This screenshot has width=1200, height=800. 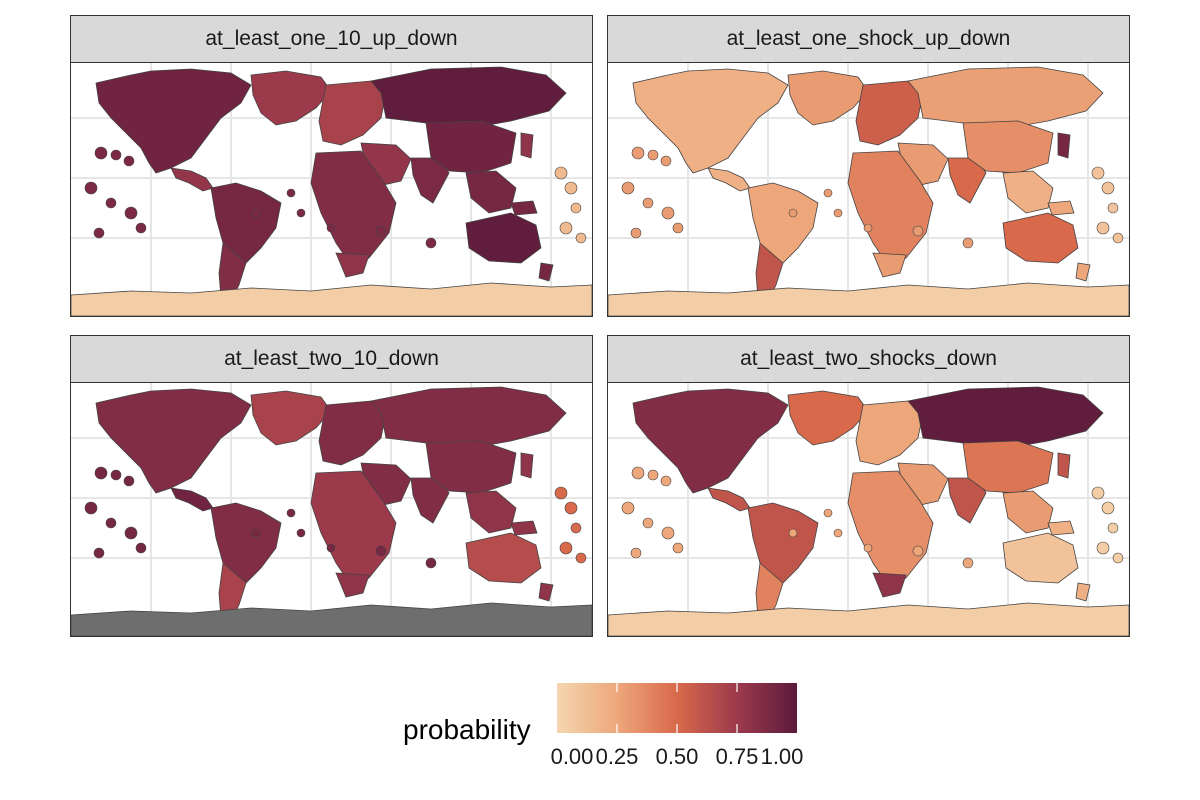 What do you see at coordinates (868, 39) in the screenshot?
I see `facet-strip-title: at_least_one_shock_up_down` at bounding box center [868, 39].